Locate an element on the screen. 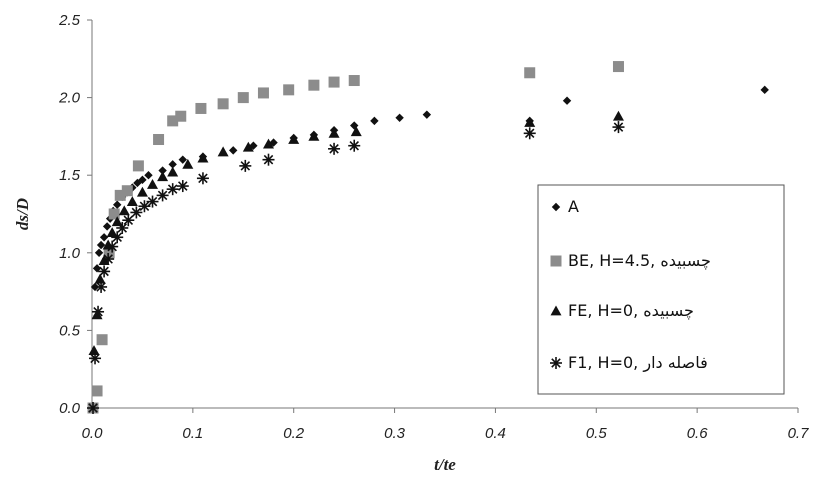 Image resolution: width=823 pixels, height=478 pixels. y-tick-label: 0.5 is located at coordinates (70, 330).